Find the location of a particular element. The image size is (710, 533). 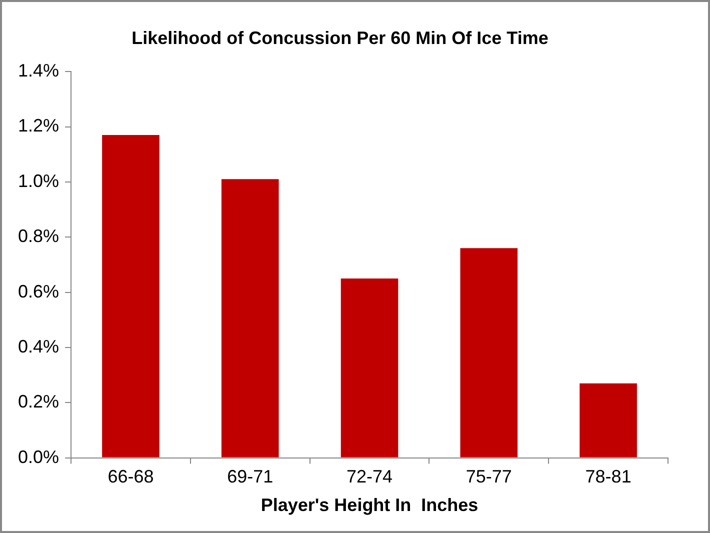

y-tick-label: 1.2% is located at coordinates (39, 126).